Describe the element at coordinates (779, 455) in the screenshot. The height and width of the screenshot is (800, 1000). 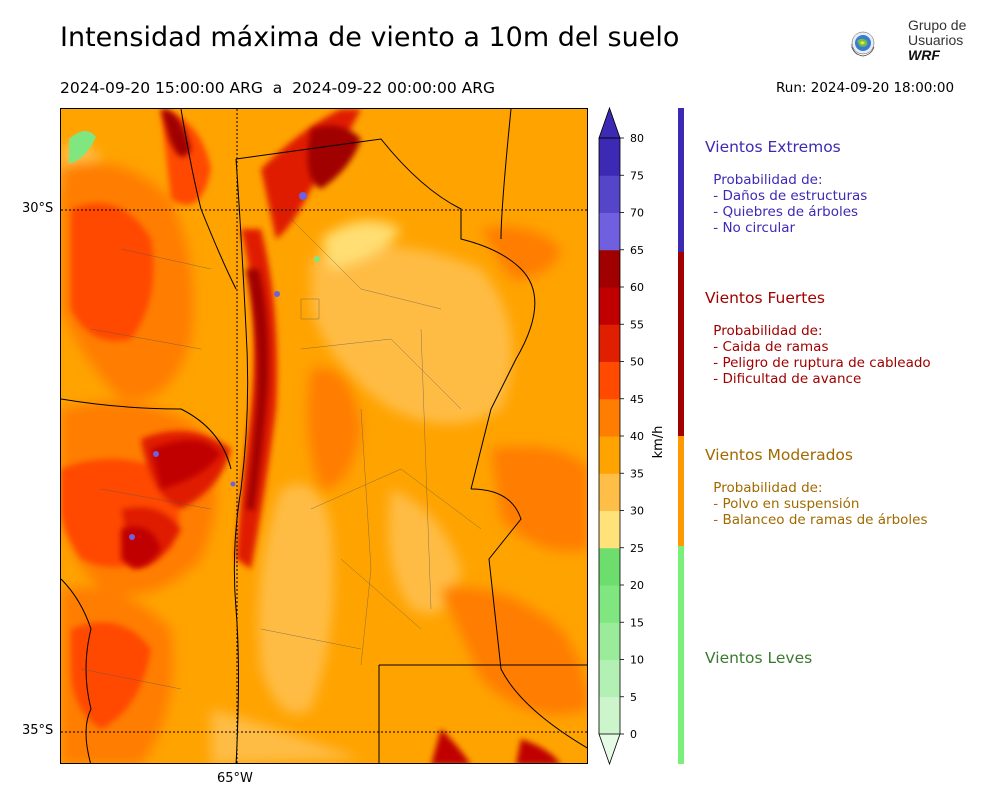
I see `legend-title: Vientos Moderados` at that location.